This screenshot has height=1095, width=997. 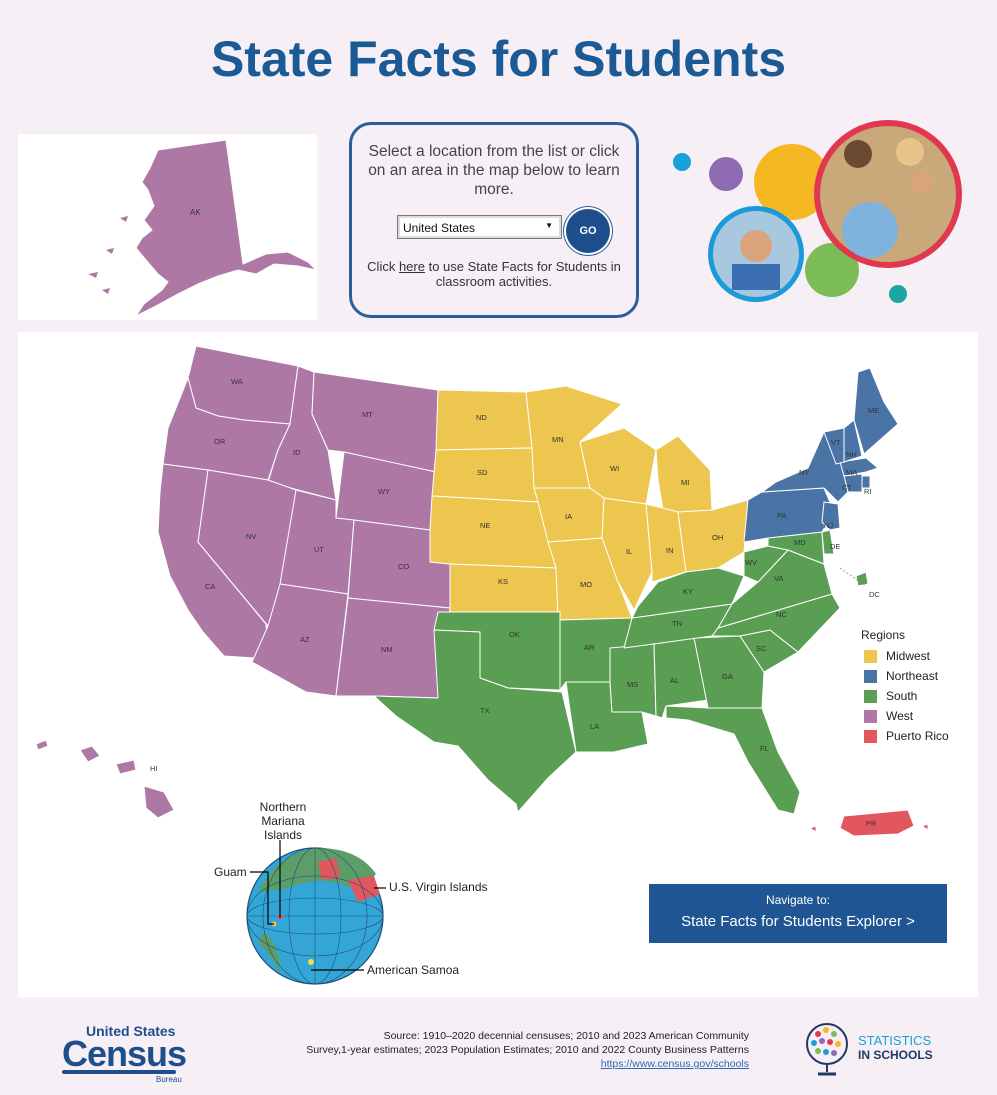 I want to click on label-ri: RI, so click(x=868, y=491).